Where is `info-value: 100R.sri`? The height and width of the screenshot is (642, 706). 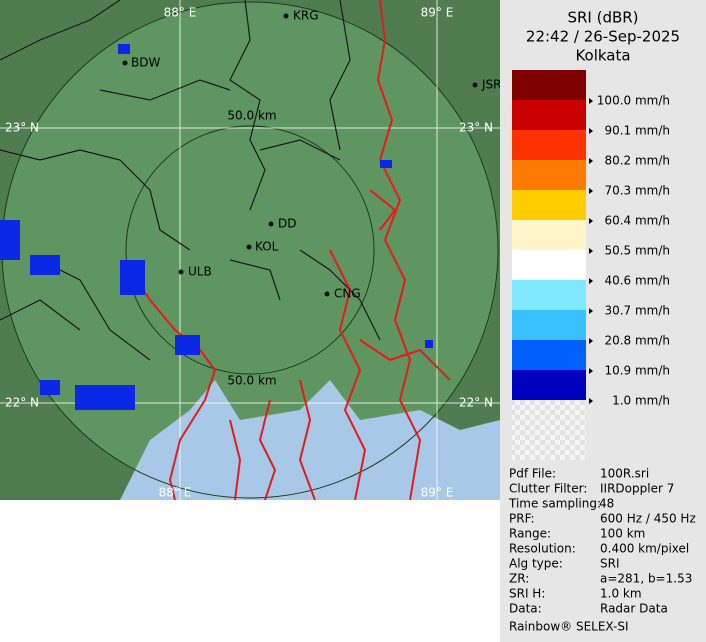
info-value: 100R.sri is located at coordinates (624, 474).